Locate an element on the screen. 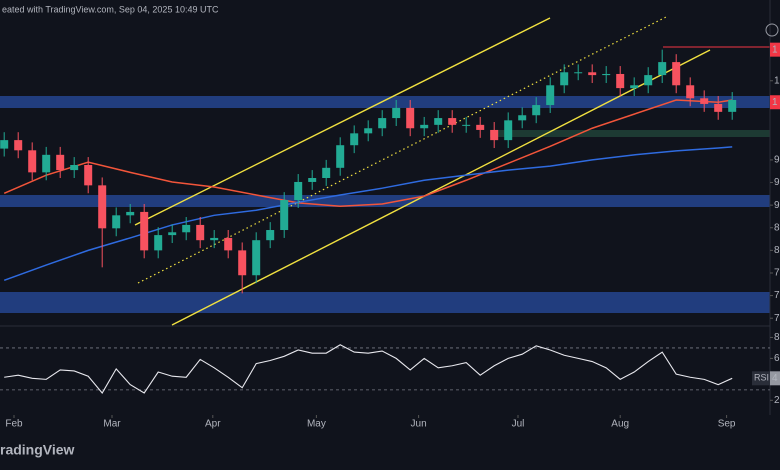 This screenshot has height=470, width=780. logo-text: radingView is located at coordinates (37, 450).